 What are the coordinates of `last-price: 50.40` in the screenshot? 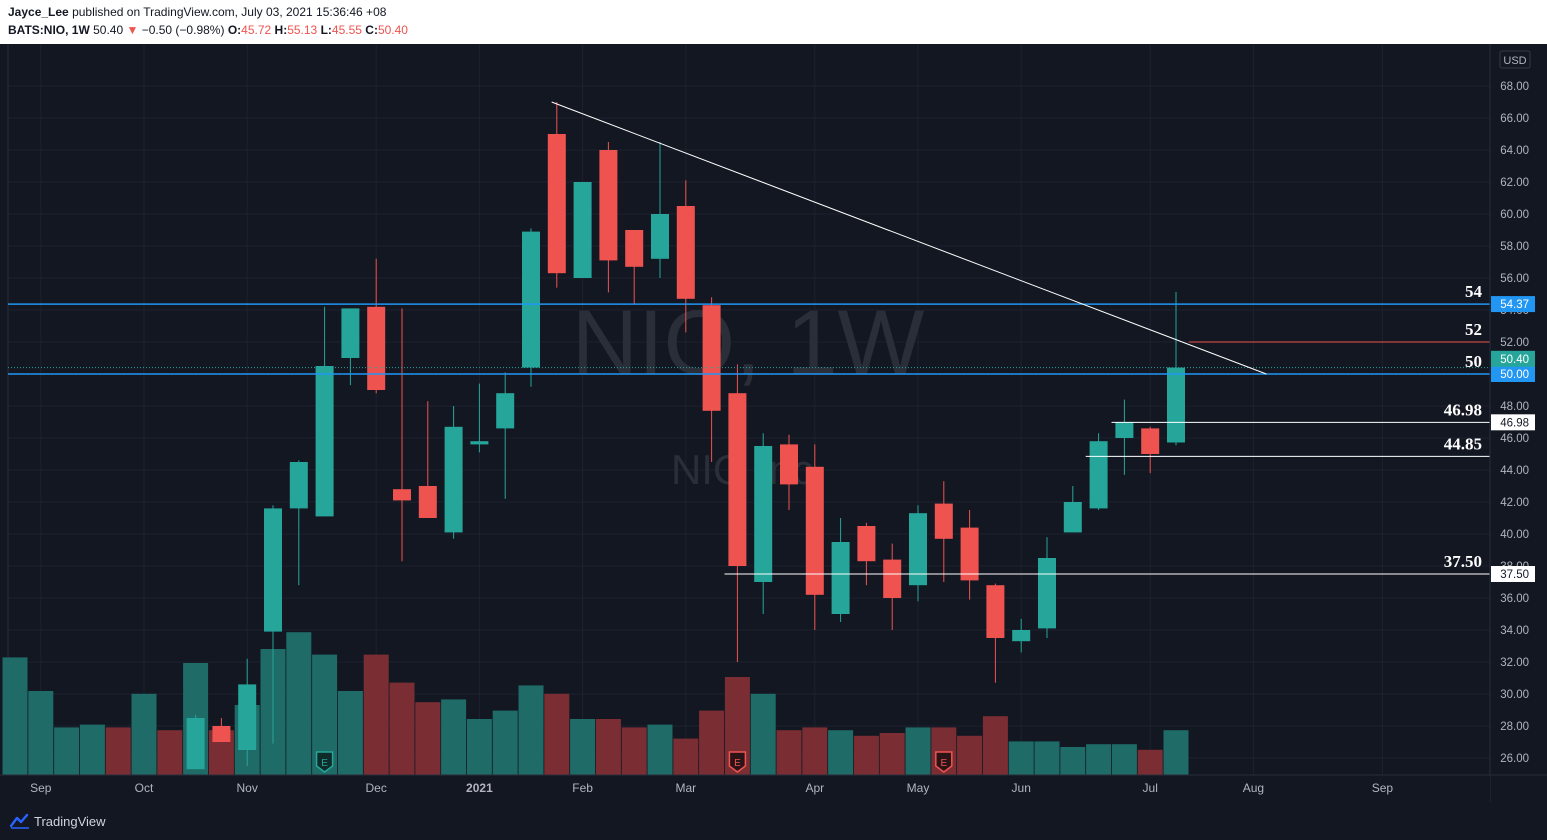 It's located at (108, 30).